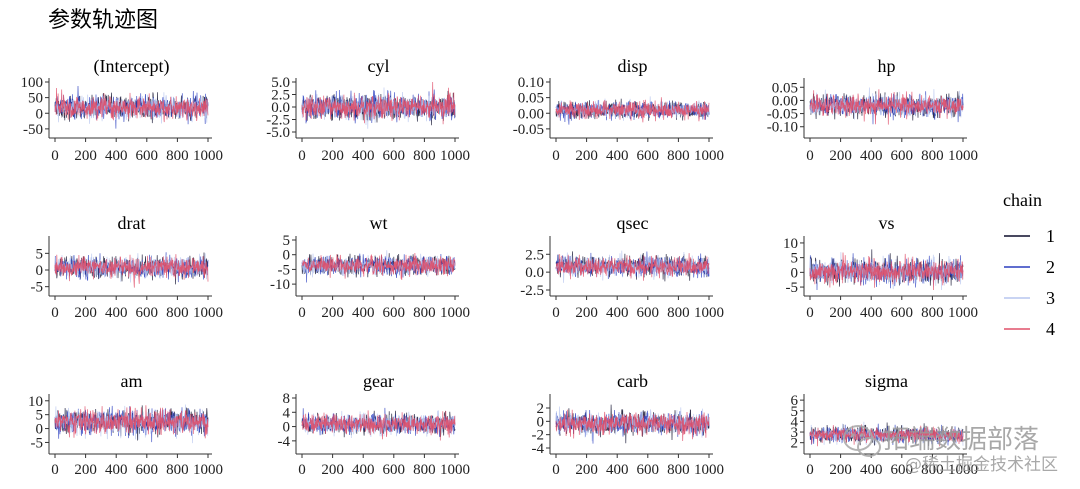 Image resolution: width=1080 pixels, height=489 pixels. I want to click on panel-disp: disp -0.050.000.050.10 0 200 400 600 800 1000, so click(618, 110).